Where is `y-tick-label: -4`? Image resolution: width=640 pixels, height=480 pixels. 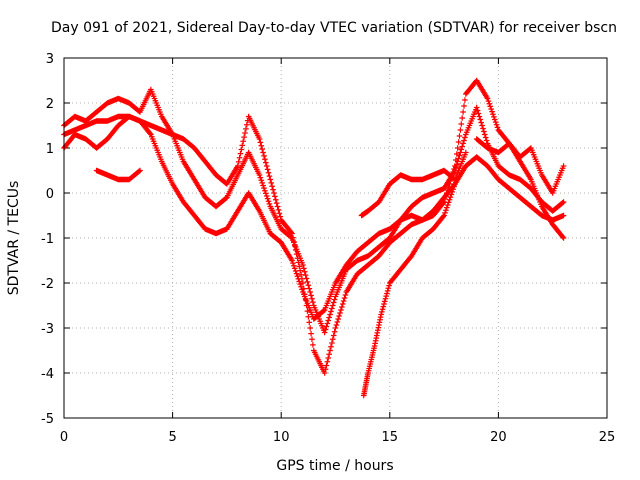 y-tick-label: -4 is located at coordinates (47, 374).